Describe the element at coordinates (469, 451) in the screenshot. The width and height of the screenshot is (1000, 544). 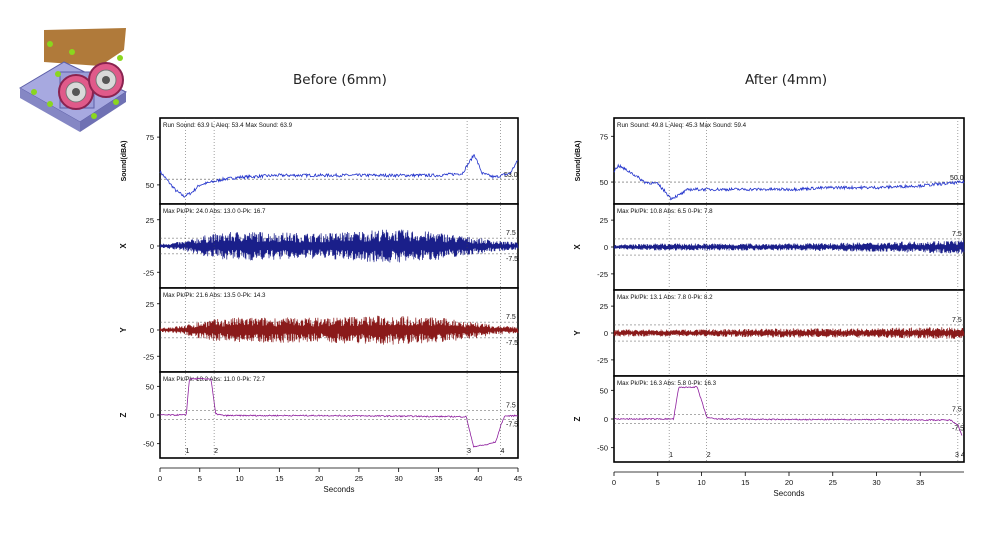
I see `marker-label: 3` at that location.